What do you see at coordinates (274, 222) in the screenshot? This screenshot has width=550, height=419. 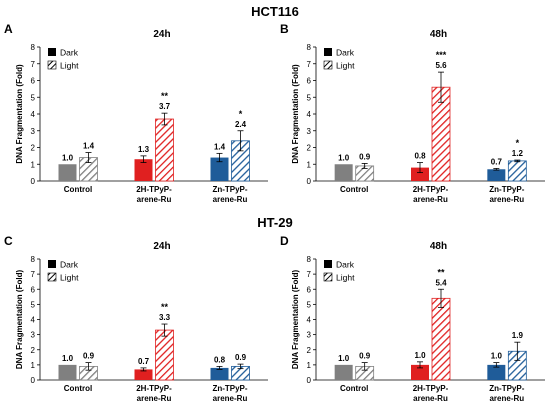 I see `section-title-ht29: HT-29` at bounding box center [274, 222].